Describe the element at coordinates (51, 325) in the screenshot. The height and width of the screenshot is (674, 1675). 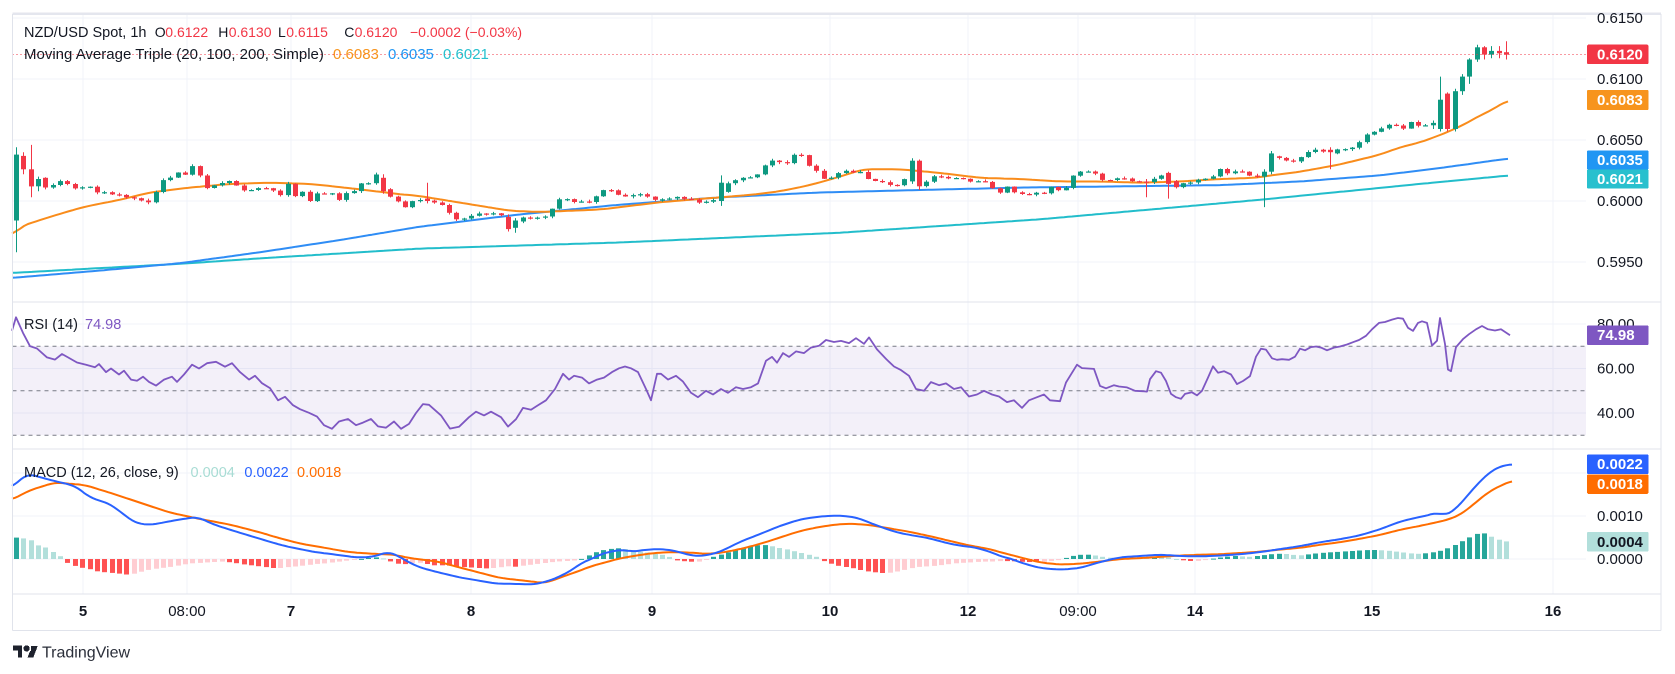
I see `svg-text: RSI (14)` at that location.